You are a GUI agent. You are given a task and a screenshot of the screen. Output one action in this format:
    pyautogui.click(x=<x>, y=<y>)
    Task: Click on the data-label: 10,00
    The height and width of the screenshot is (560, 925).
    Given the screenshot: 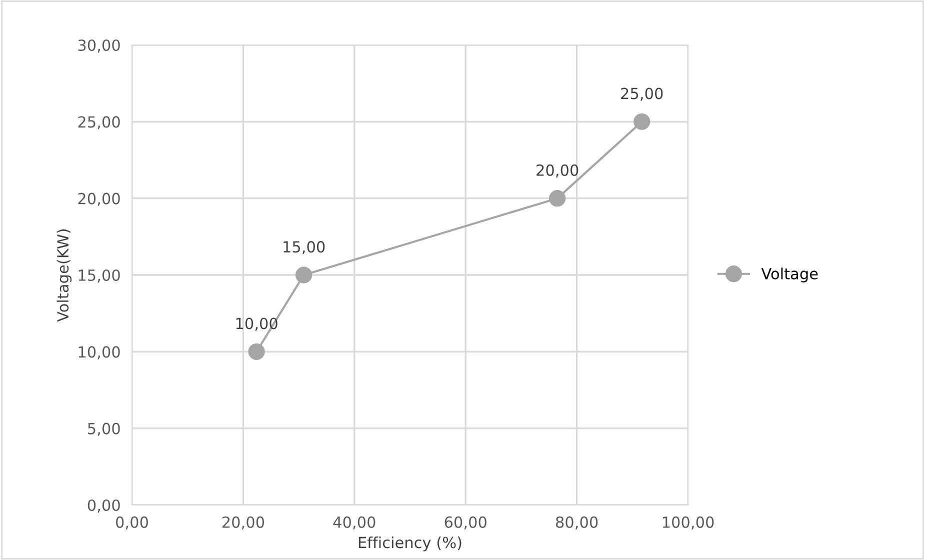 What is the action you would take?
    pyautogui.click(x=257, y=324)
    